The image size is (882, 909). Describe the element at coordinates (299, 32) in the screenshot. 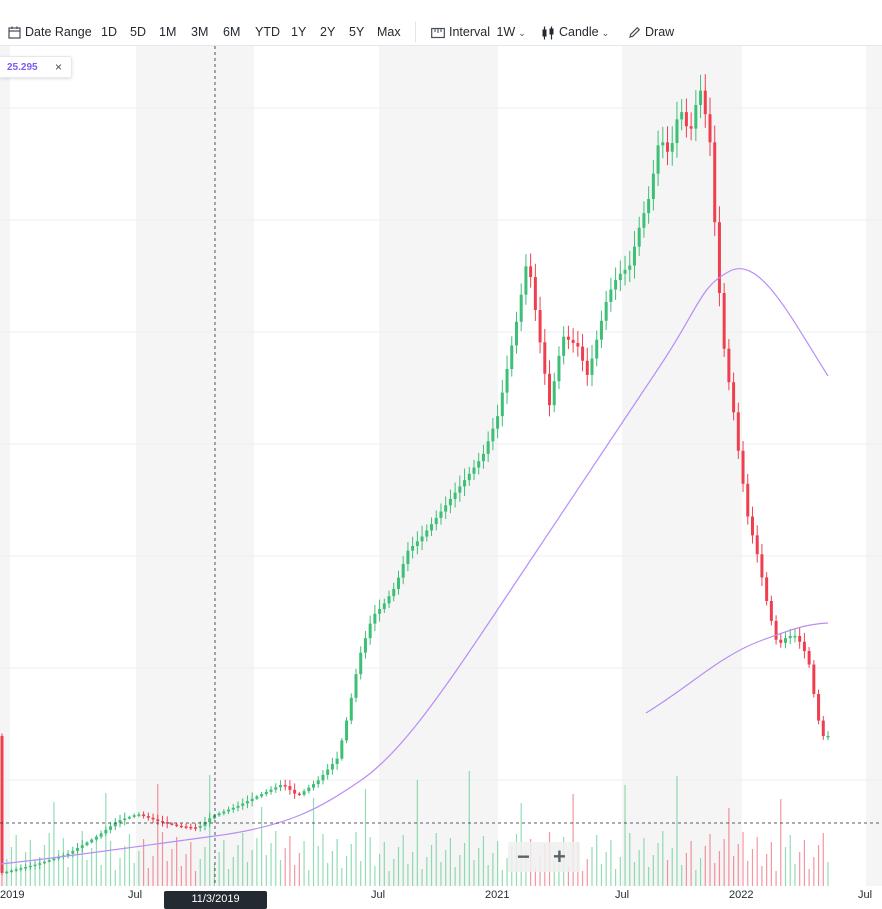

I see `range-1y: 1Y` at that location.